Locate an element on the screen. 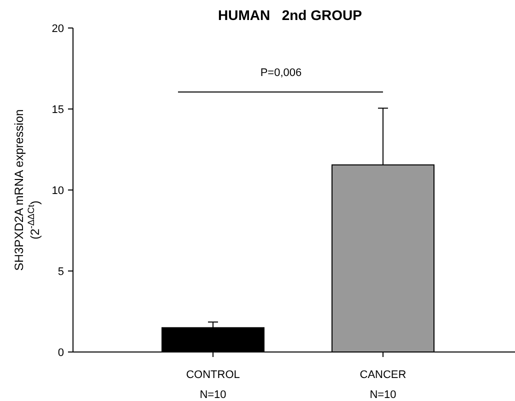 Image resolution: width=515 pixels, height=401 pixels. chart-title: HUMAN 2nd GROUP is located at coordinates (290, 15).